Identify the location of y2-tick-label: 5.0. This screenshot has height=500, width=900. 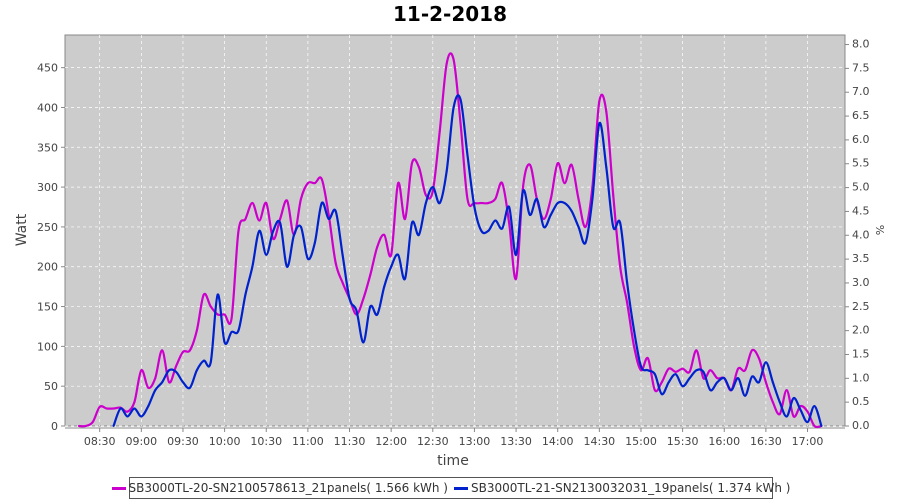
(861, 187).